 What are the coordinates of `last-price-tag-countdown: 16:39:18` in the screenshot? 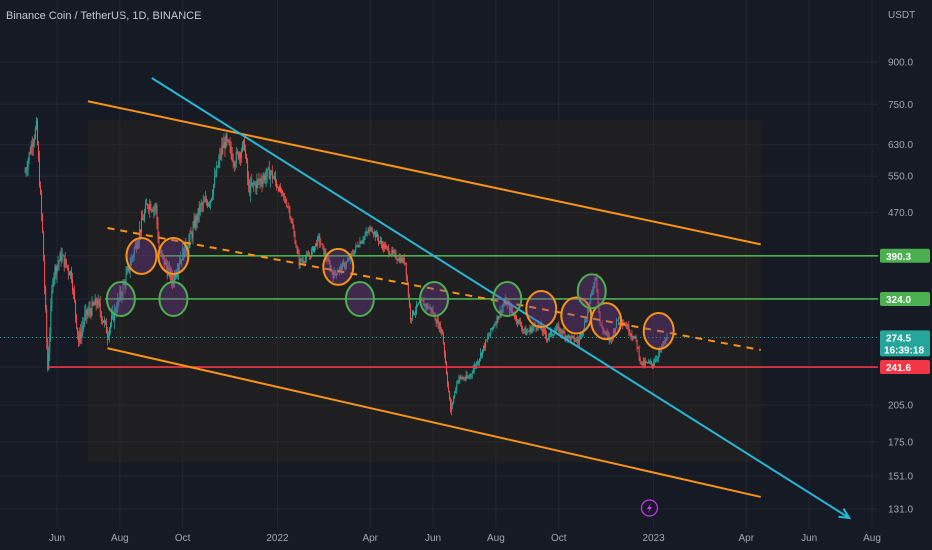 It's located at (904, 350).